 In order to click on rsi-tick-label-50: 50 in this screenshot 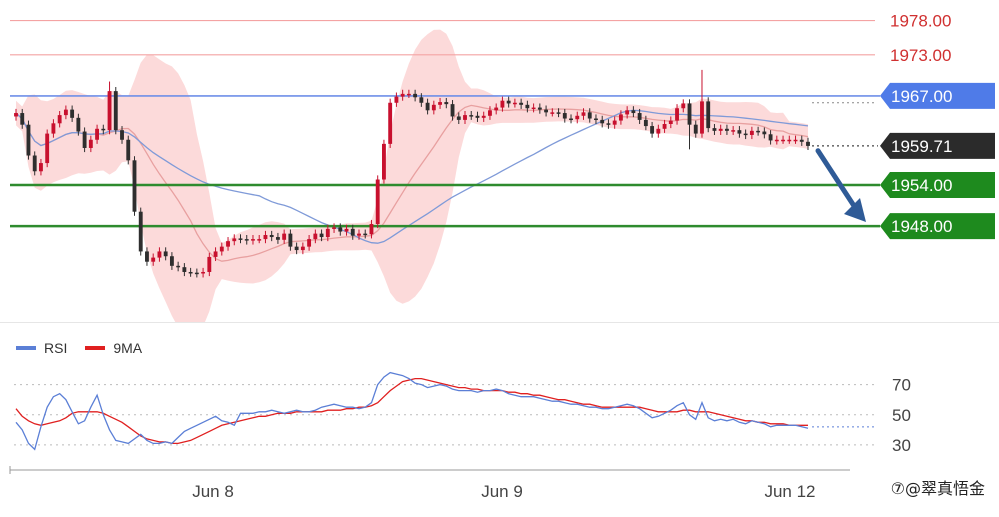, I will do `click(901, 415)`.